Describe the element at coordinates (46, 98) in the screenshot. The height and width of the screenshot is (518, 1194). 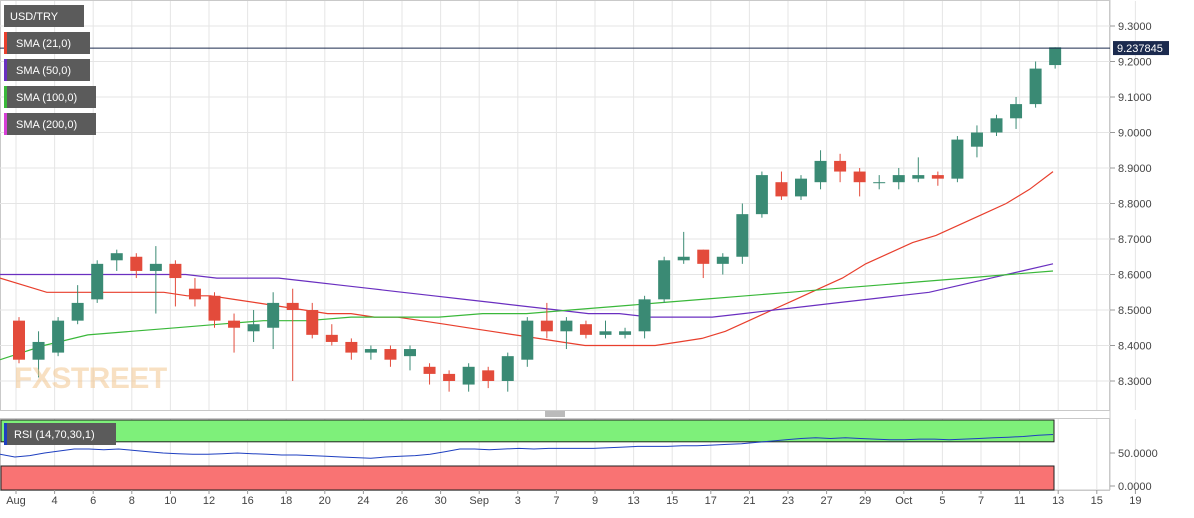
I see `legend-sma-100-label: SMA (100,0)` at that location.